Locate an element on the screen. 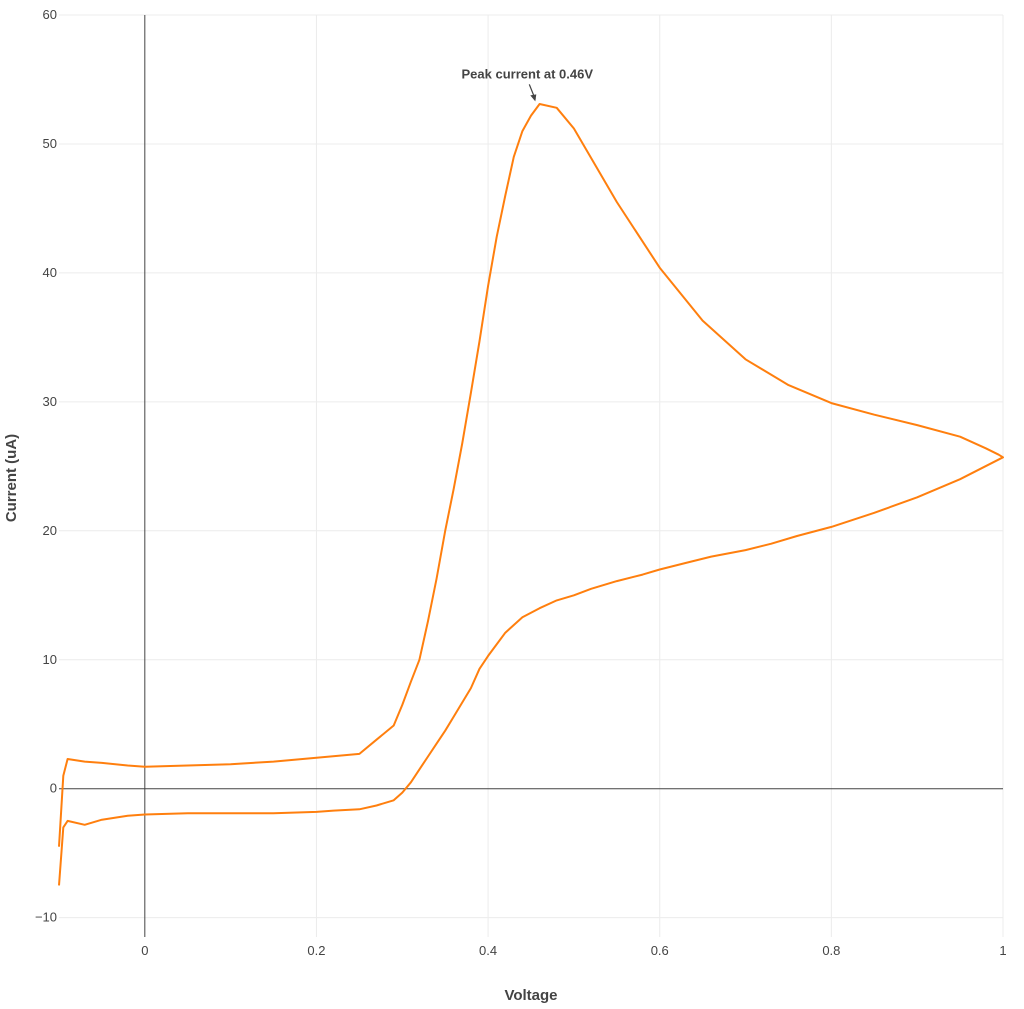 Image resolution: width=1024 pixels, height=1009 pixels. x-tick-label: 0.8 is located at coordinates (831, 950).